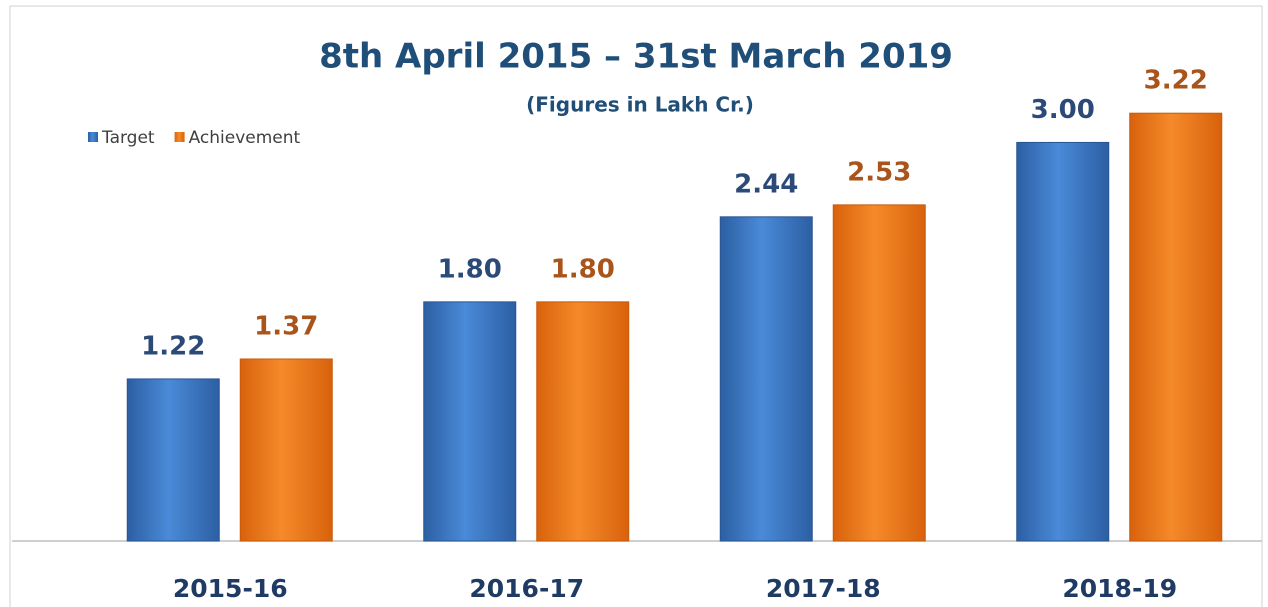  I want to click on value-label: 2.44, so click(766, 184).